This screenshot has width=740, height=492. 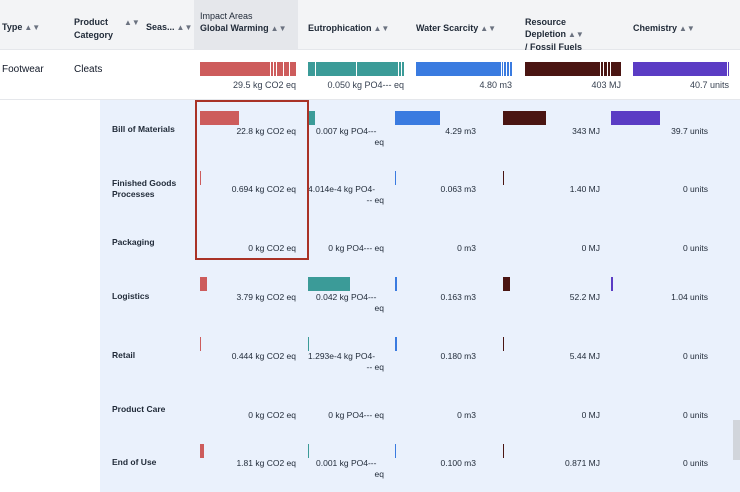 What do you see at coordinates (12, 27) in the screenshot?
I see `type-header-label: Type` at bounding box center [12, 27].